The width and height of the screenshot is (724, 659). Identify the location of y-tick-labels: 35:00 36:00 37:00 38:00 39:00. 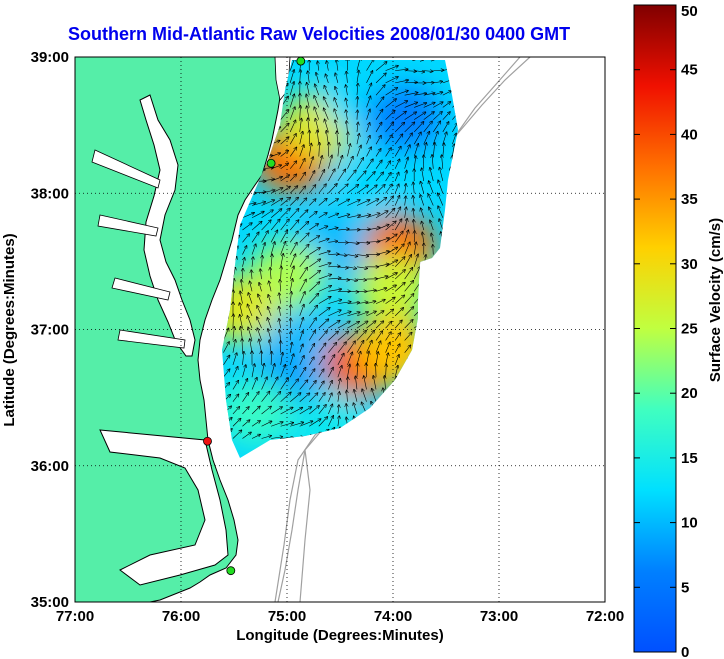
(50, 330).